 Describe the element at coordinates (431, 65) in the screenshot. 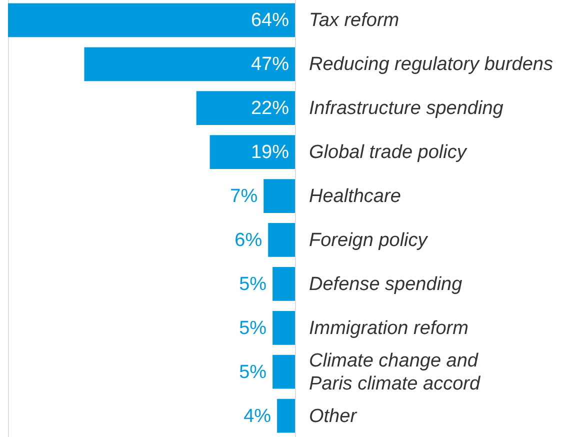

I see `y-tick-label: Reducing regulatory burdens` at that location.